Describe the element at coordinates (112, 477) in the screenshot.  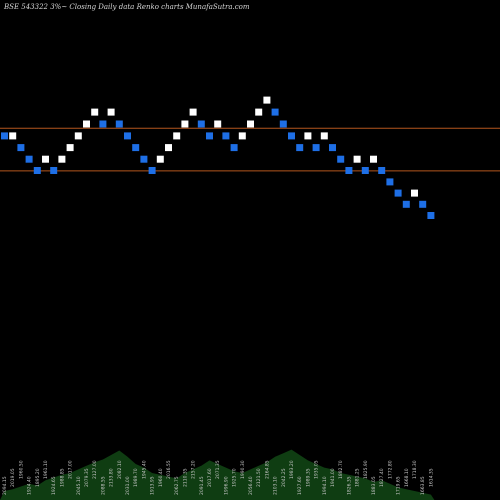
I see `brick-price-label: 2133.80` at that location.